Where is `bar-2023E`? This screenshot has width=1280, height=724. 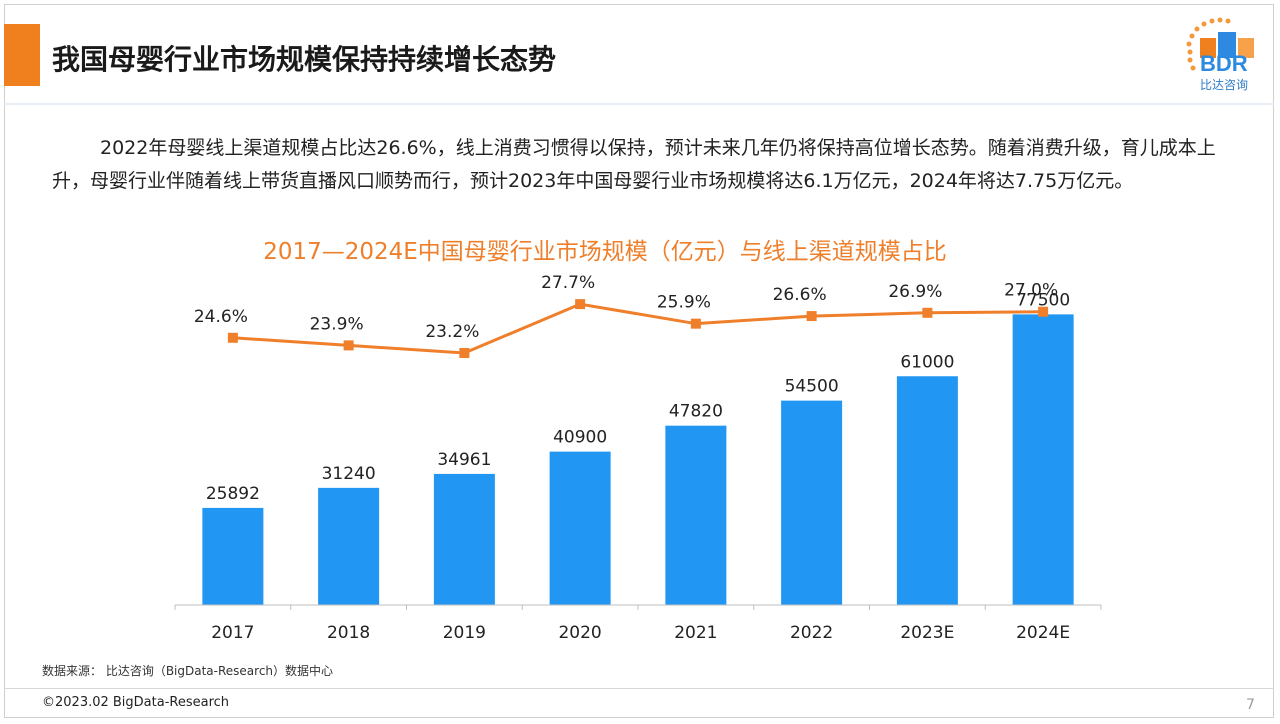
bar-2023E is located at coordinates (927, 490).